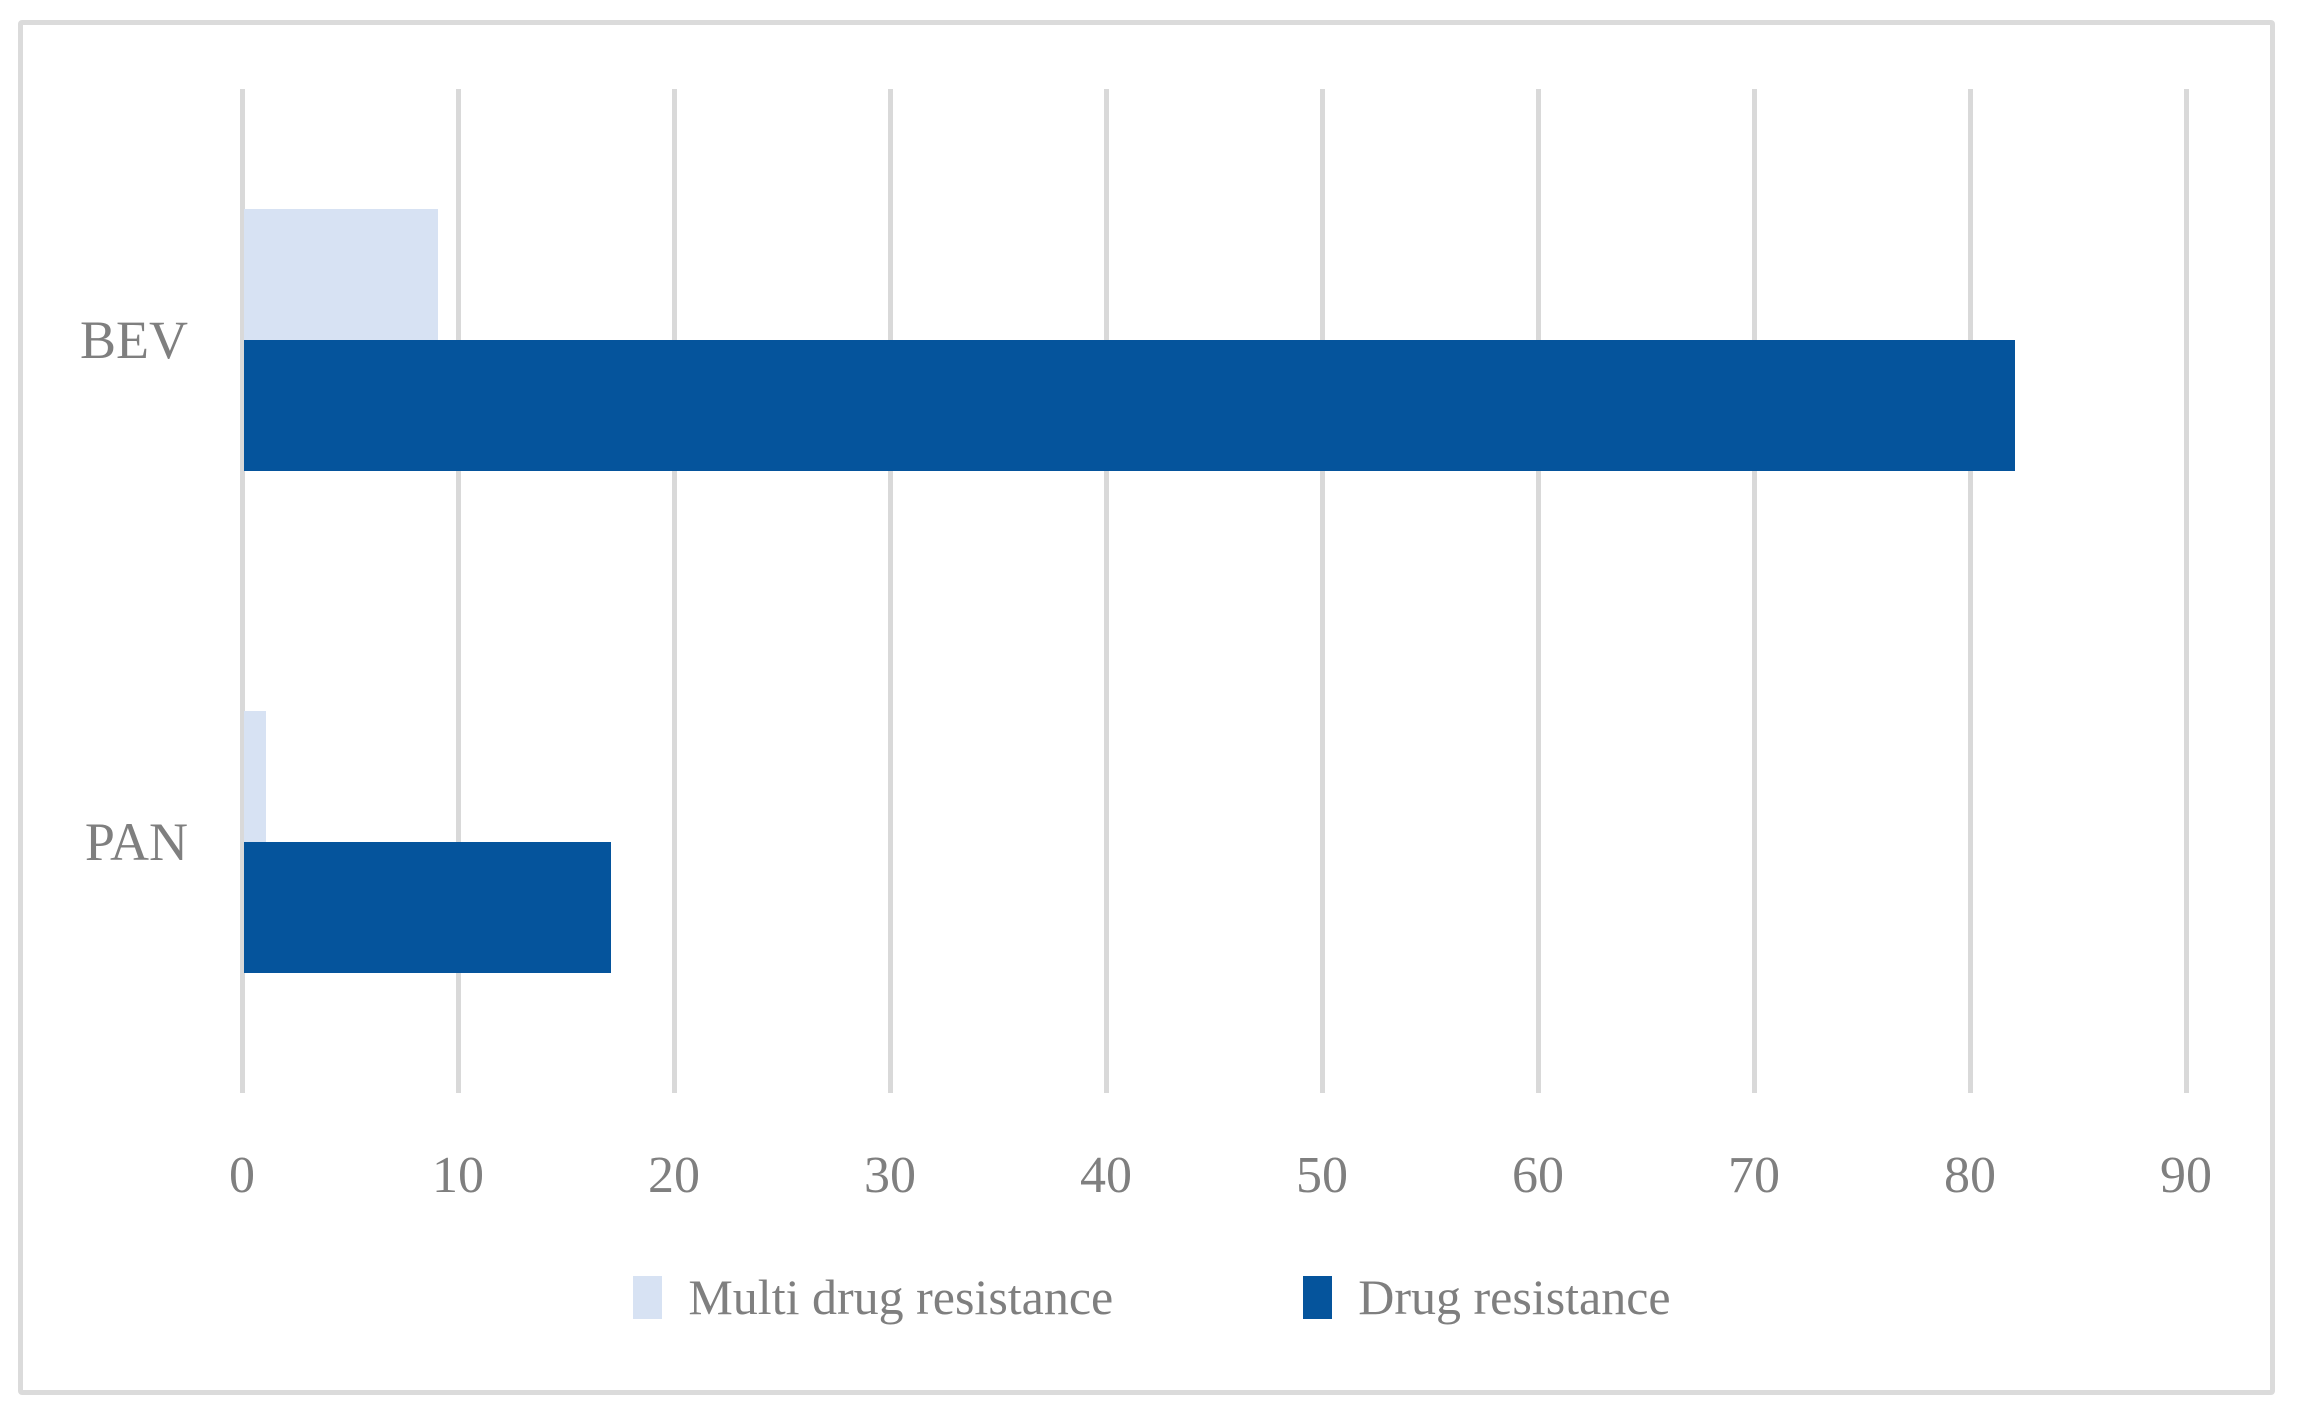 This screenshot has height=1427, width=2304. I want to click on legend-label-drug-resistance: Drug resistance, so click(1514, 1297).